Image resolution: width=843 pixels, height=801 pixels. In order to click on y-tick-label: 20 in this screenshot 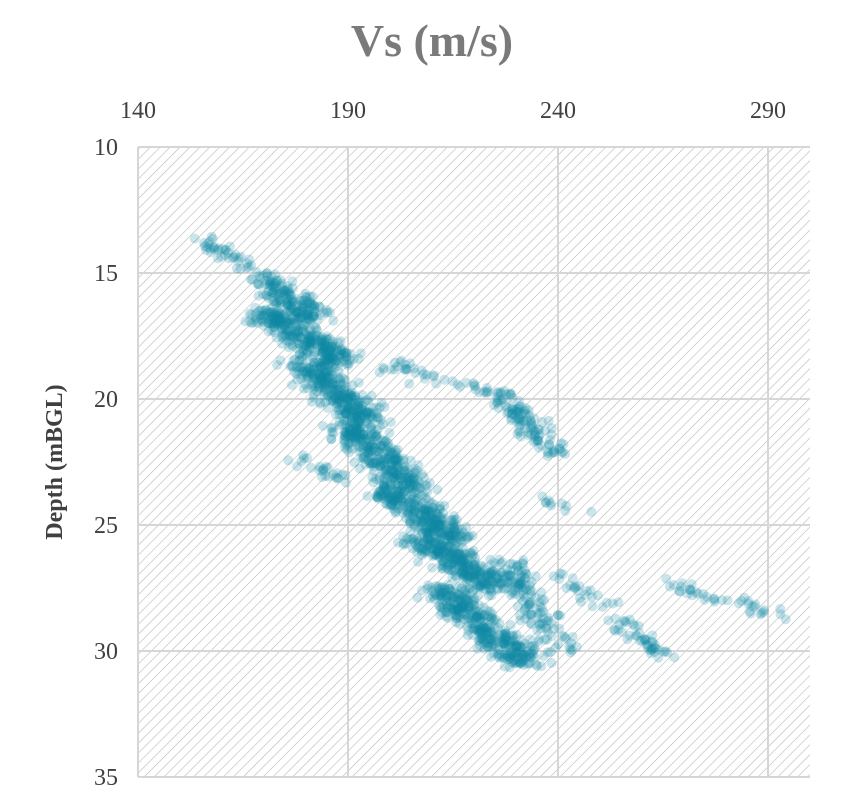, I will do `click(106, 400)`.